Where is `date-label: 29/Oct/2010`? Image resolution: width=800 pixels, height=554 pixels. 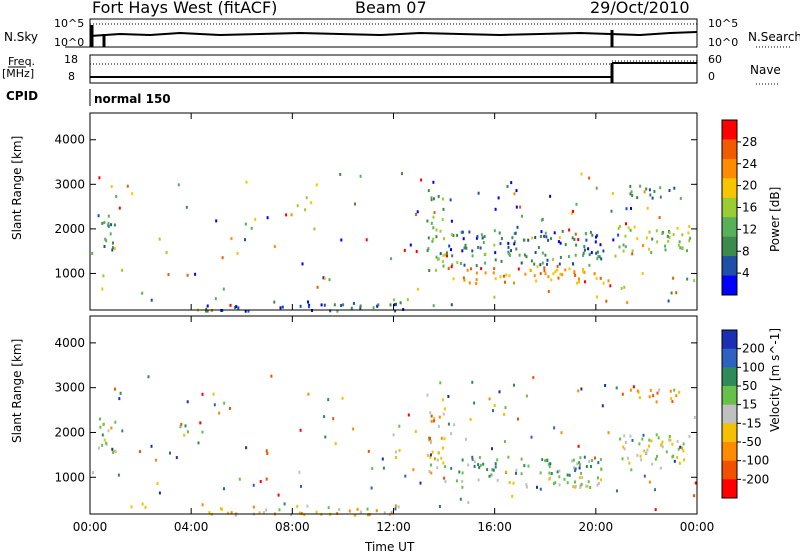 date-label: 29/Oct/2010 is located at coordinates (640, 8).